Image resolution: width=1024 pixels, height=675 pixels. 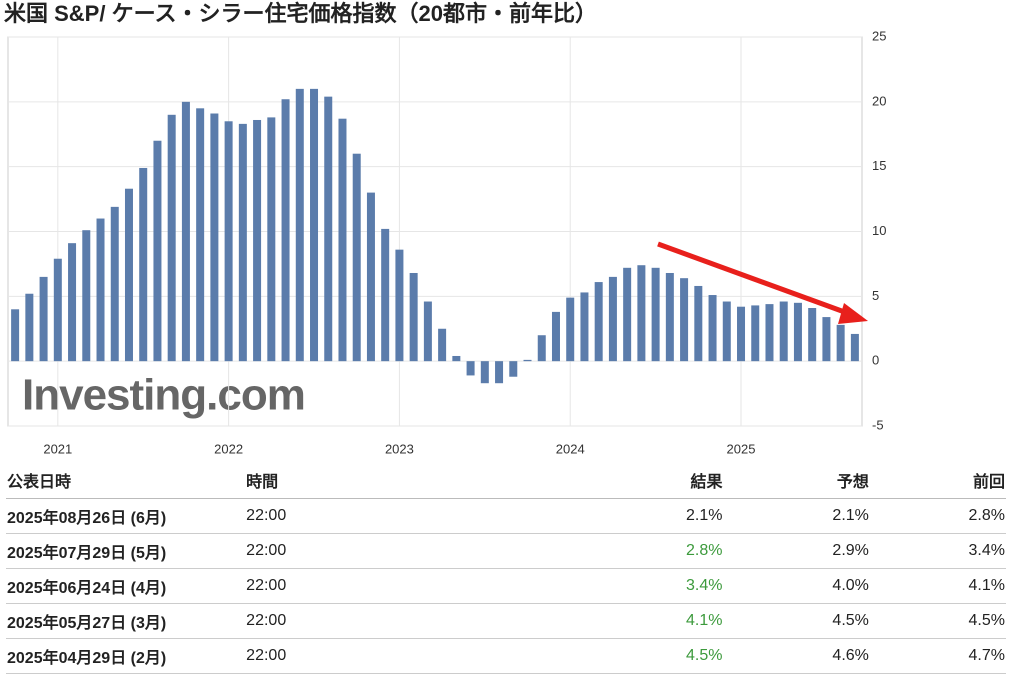 I want to click on x-tick-label: 2024, so click(x=570, y=448).